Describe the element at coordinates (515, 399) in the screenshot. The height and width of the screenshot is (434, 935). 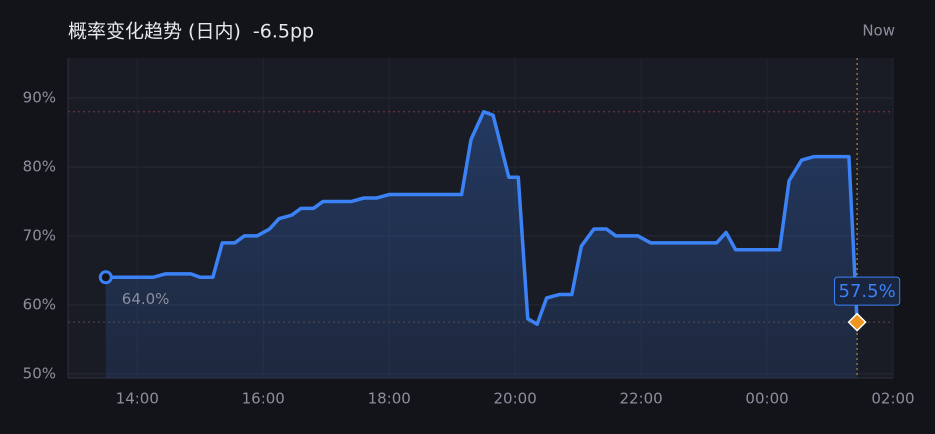
I see `x-tick-label: 20:00` at that location.